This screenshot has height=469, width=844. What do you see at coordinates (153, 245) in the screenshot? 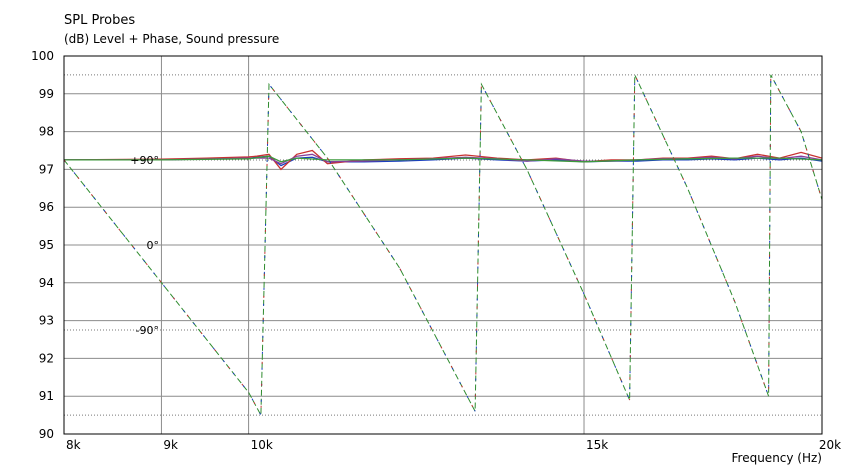
I see `phase-label: 0°` at bounding box center [153, 245].